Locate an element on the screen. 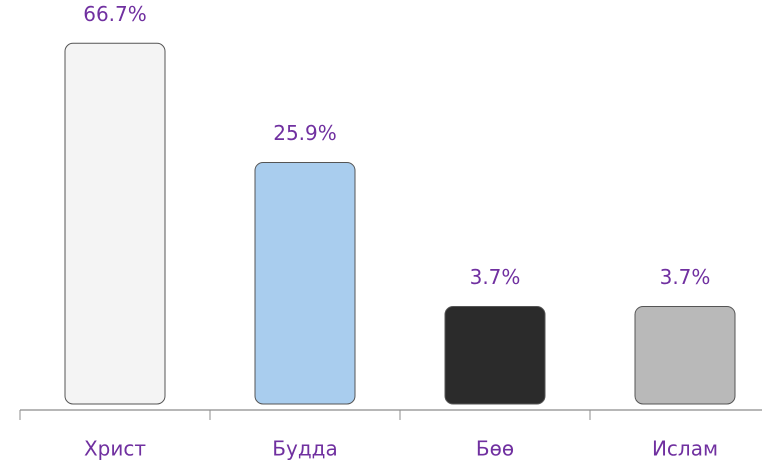  x-tick-label: Бөө is located at coordinates (495, 449).